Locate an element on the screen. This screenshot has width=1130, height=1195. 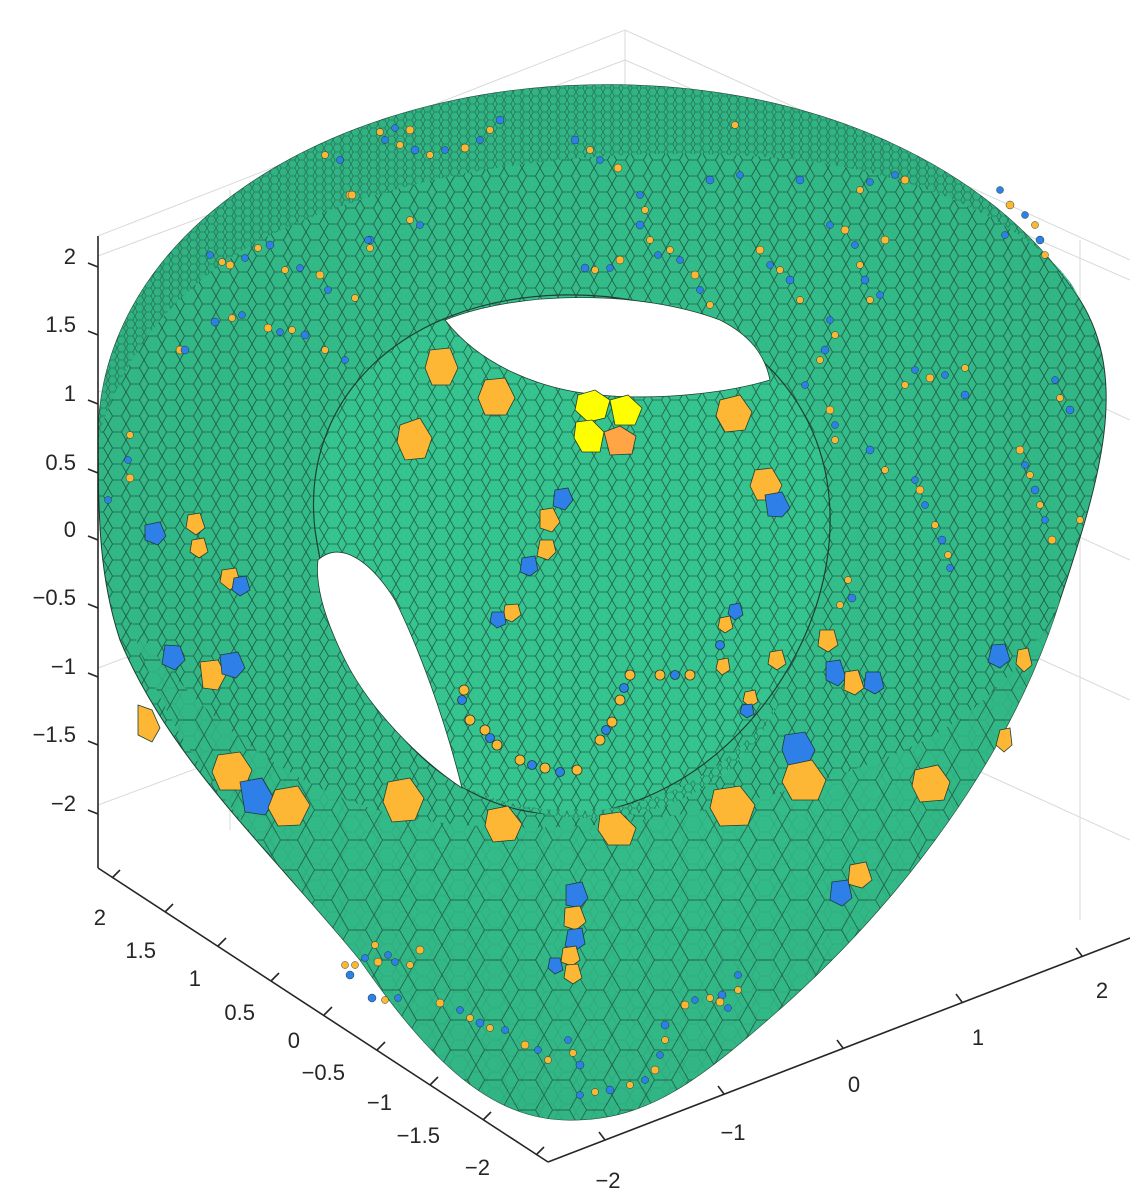
x-tick-label: 0 is located at coordinates (854, 1084).